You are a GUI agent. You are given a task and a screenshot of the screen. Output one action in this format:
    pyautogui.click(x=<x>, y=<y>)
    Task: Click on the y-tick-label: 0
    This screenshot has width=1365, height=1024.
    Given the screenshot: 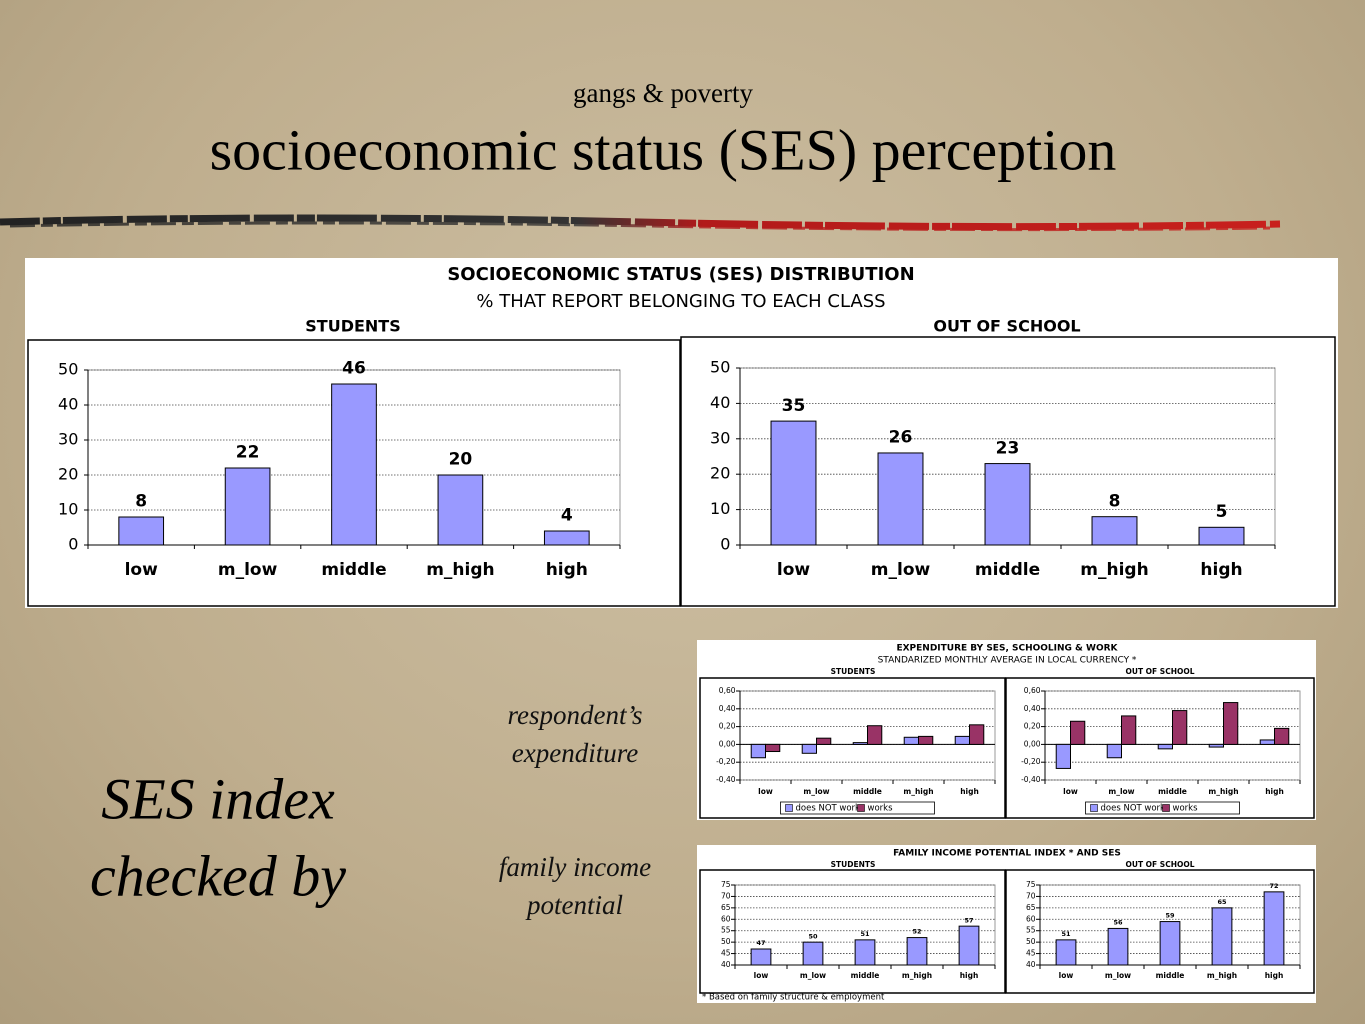 What is the action you would take?
    pyautogui.click(x=725, y=544)
    